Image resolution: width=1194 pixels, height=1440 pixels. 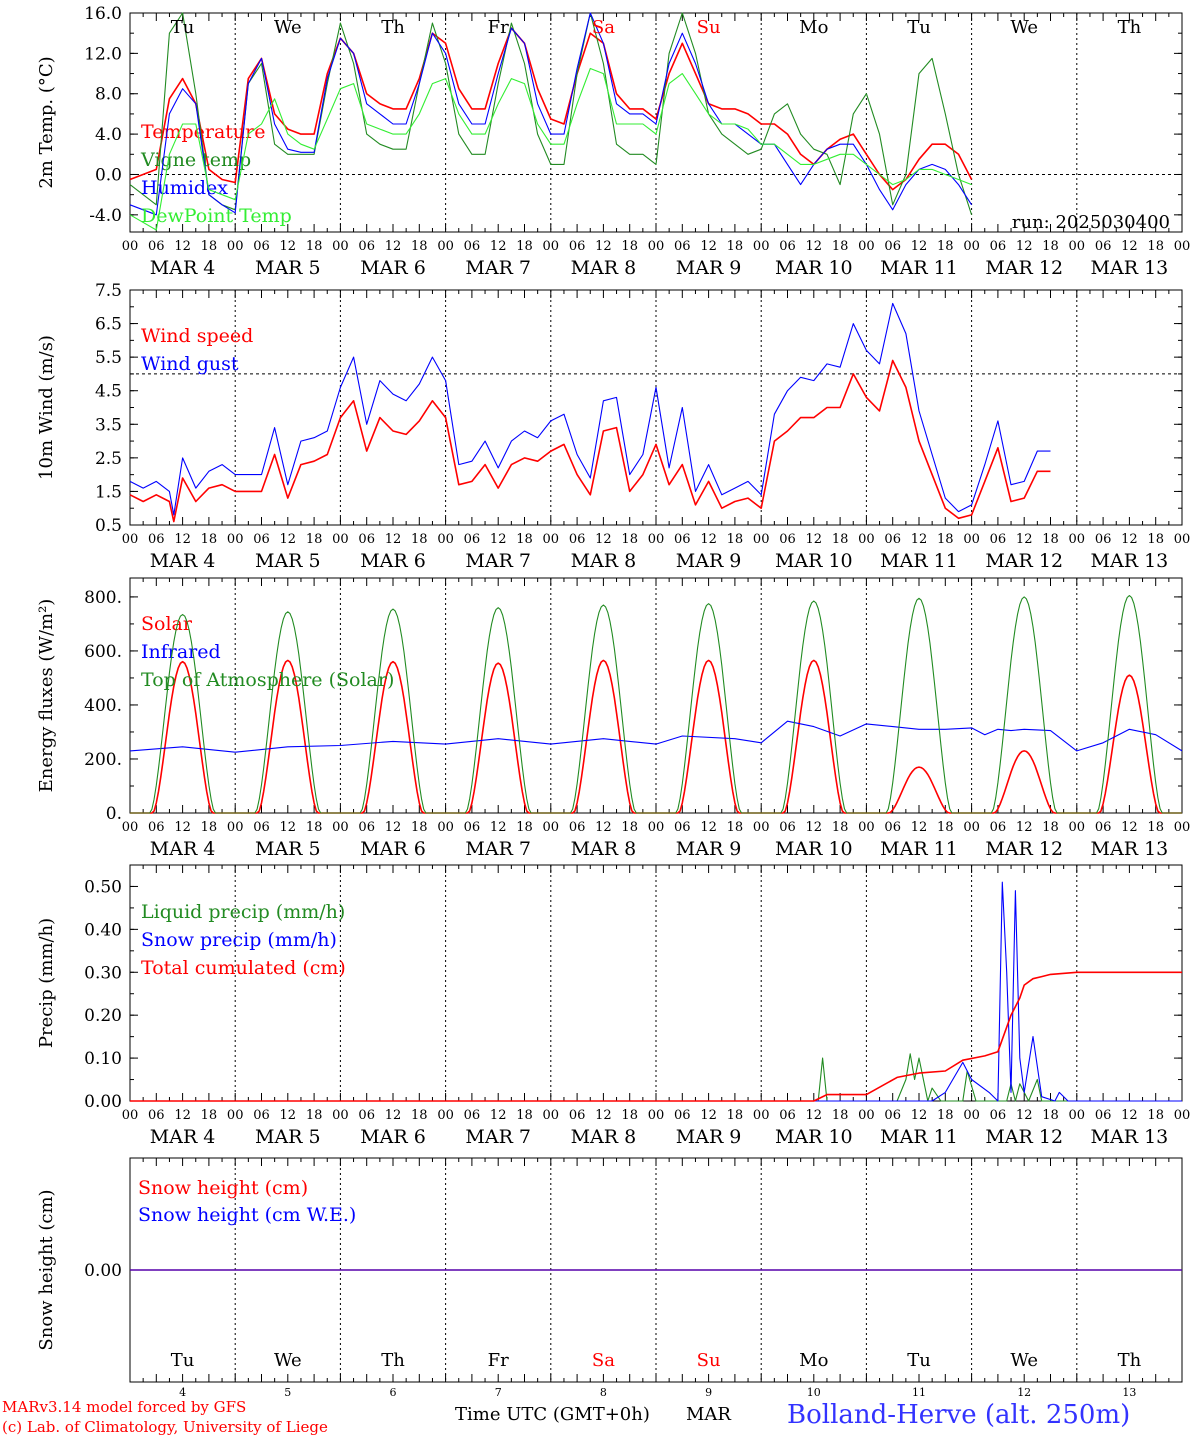 I want to click on run-label: run: 2025030400, so click(x=1091, y=222).